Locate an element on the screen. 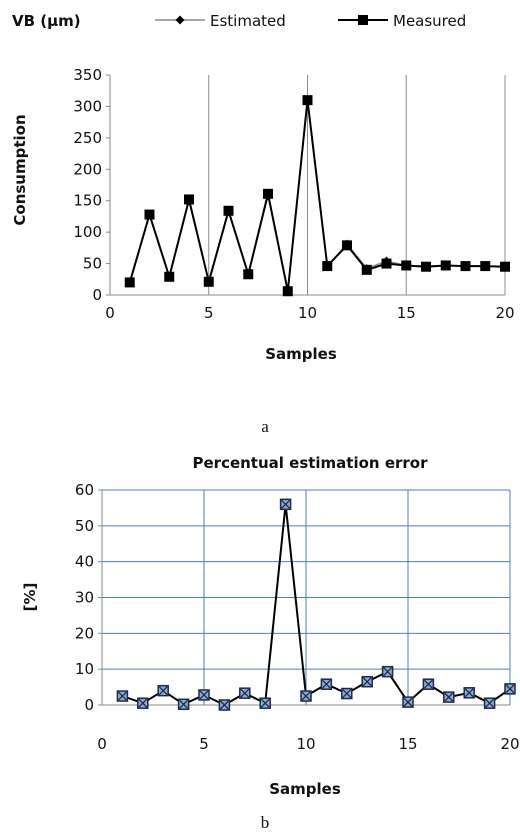  y-tick-label: 10 is located at coordinates (84, 669).